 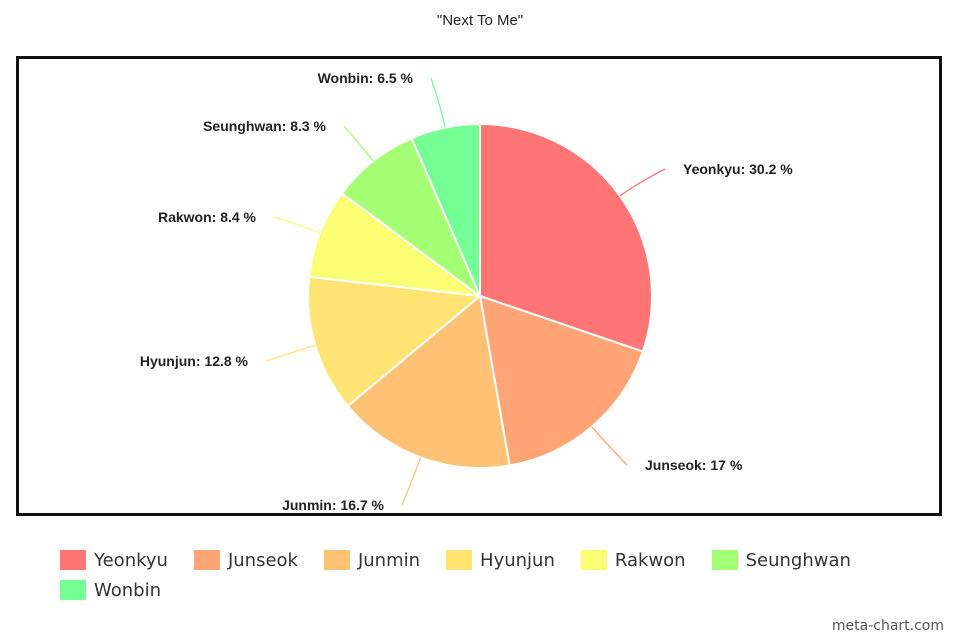 I want to click on legend-item-seunghwan: Seunghwan, so click(x=781, y=560).